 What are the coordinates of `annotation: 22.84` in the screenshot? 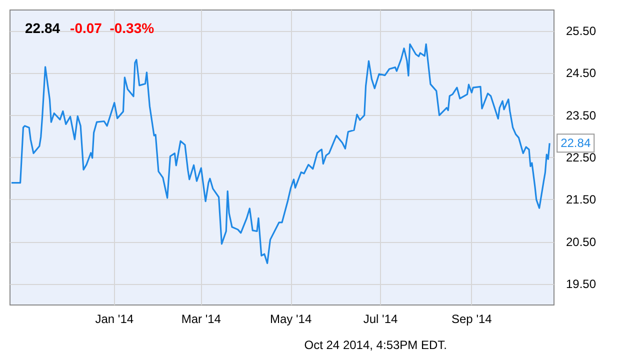 It's located at (575, 143).